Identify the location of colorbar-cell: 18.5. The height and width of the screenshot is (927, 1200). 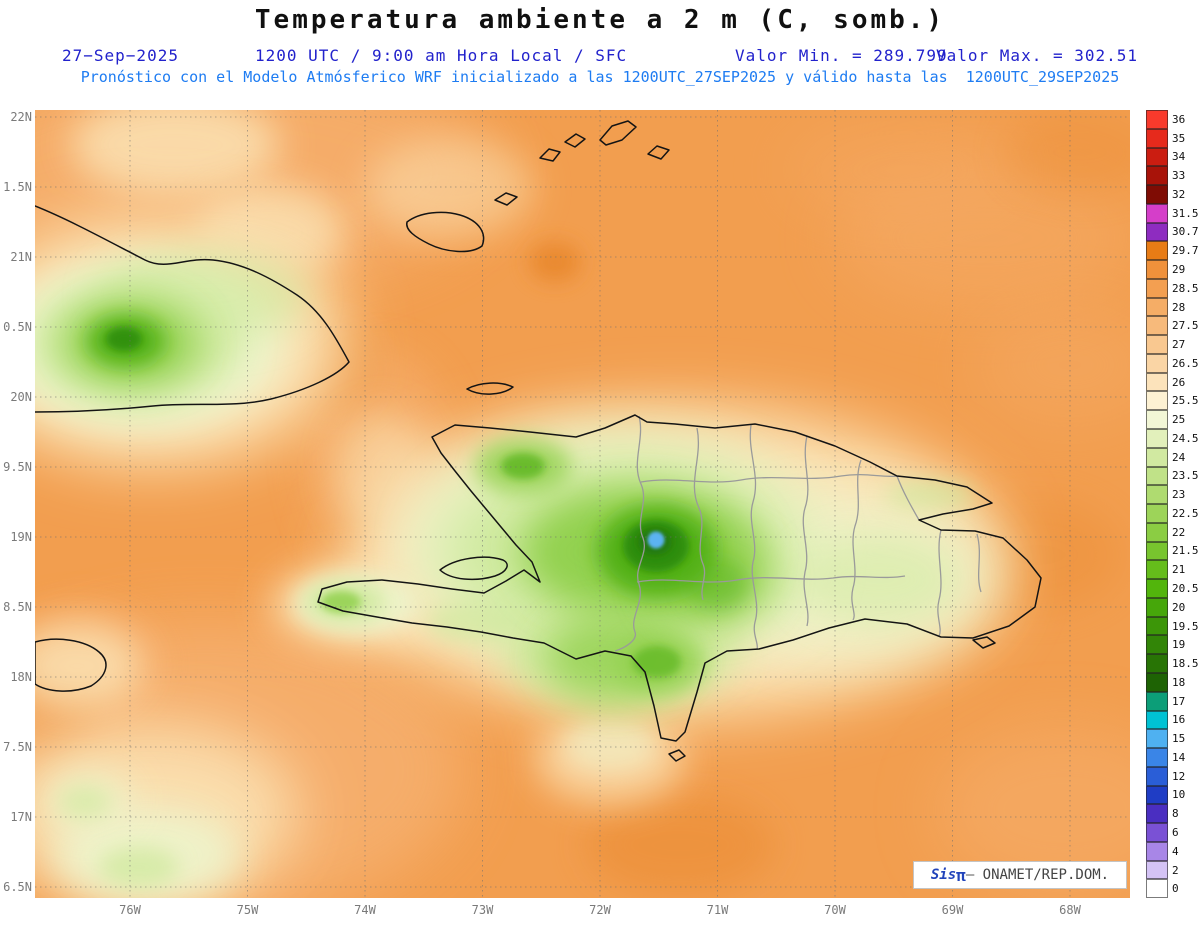
(1173, 663).